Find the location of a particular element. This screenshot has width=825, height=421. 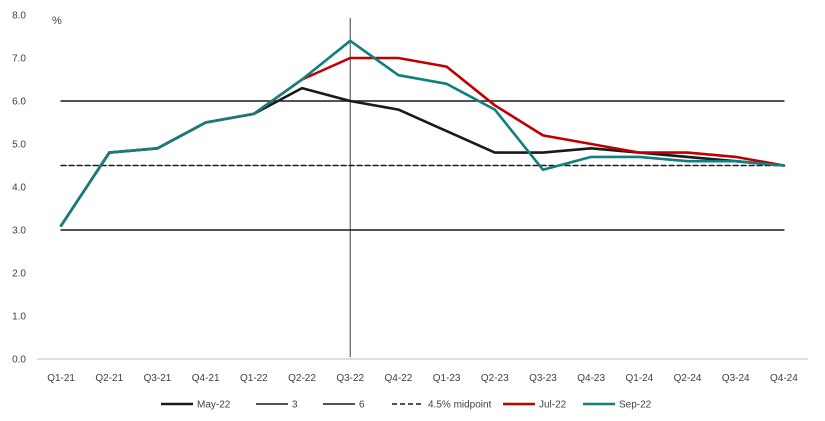

x-tick-label: Q1-23 is located at coordinates (447, 378).